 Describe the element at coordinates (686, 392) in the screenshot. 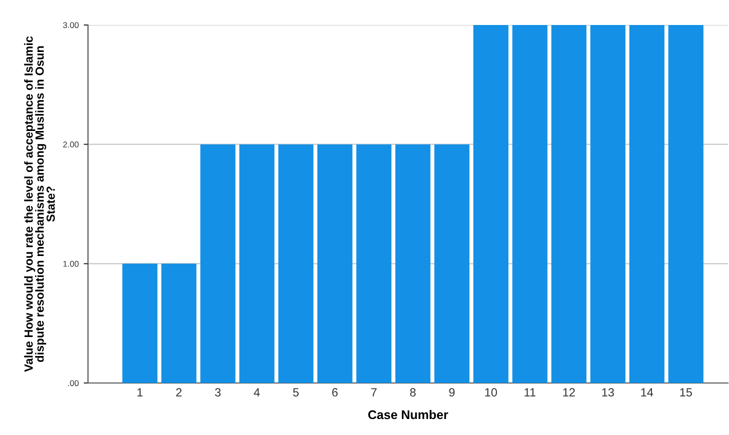

I see `x-tick-label: 15` at that location.